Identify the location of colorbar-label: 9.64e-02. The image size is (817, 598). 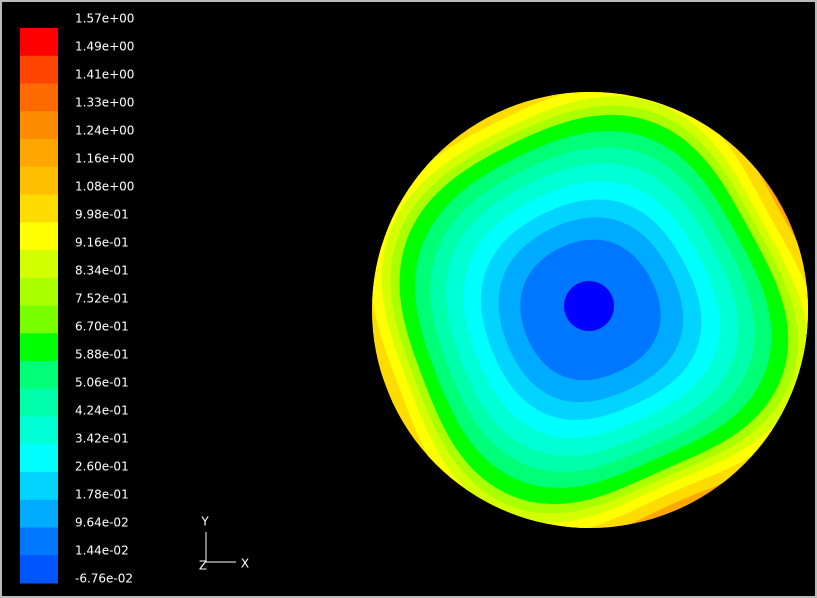
(102, 523).